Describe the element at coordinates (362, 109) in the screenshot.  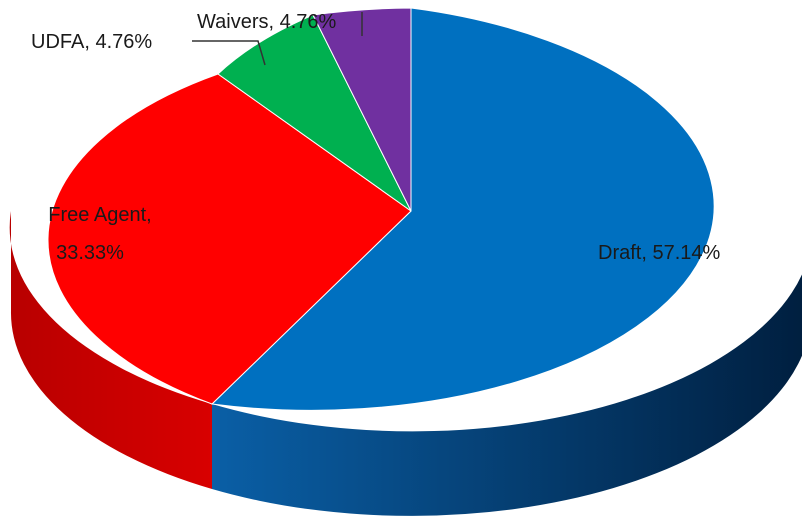
I see `slice-top-waivers` at that location.